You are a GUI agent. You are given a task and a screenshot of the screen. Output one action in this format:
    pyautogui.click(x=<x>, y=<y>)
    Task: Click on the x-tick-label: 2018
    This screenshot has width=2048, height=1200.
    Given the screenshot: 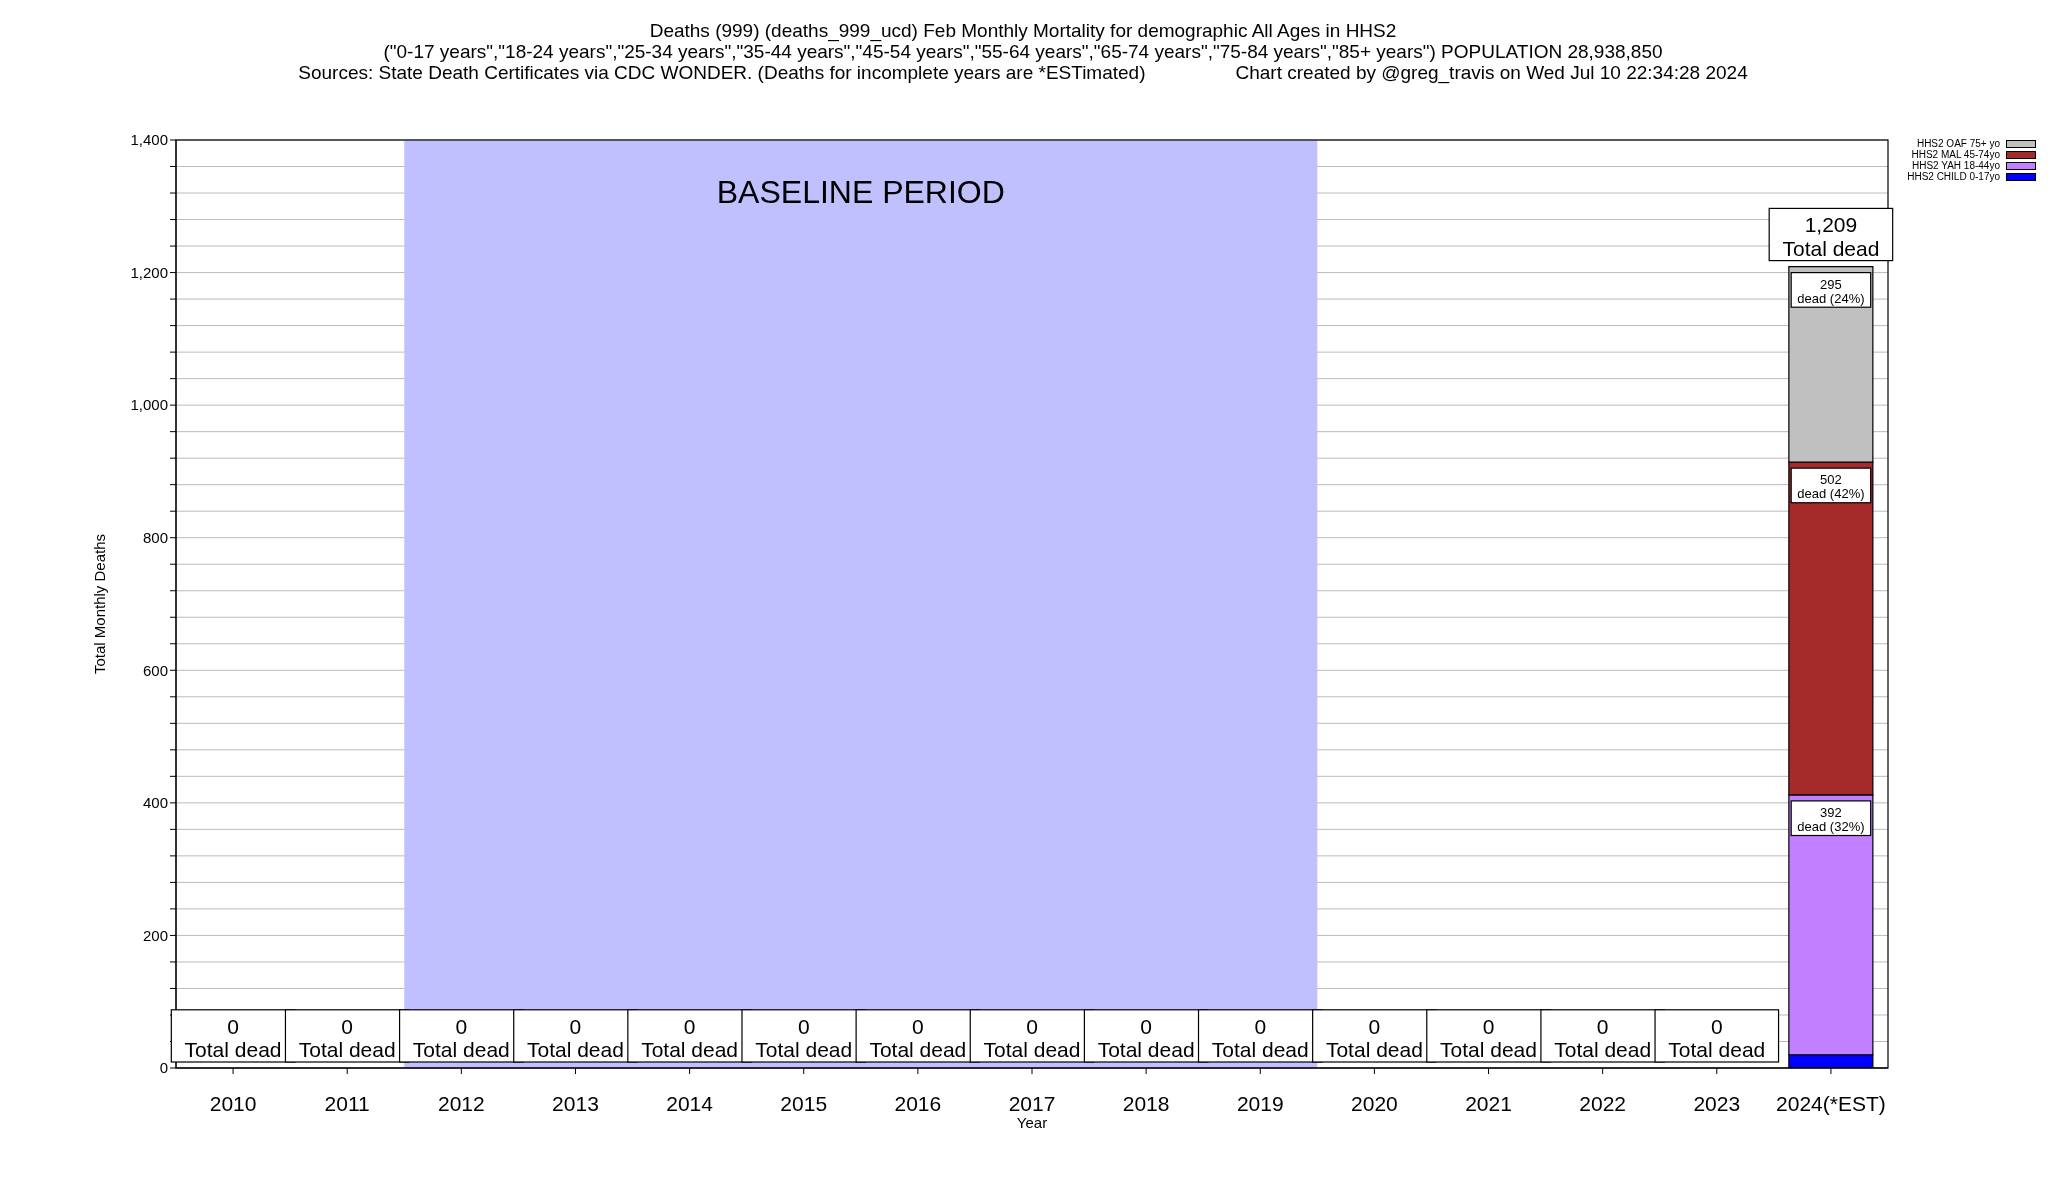 What is the action you would take?
    pyautogui.click(x=1146, y=1103)
    